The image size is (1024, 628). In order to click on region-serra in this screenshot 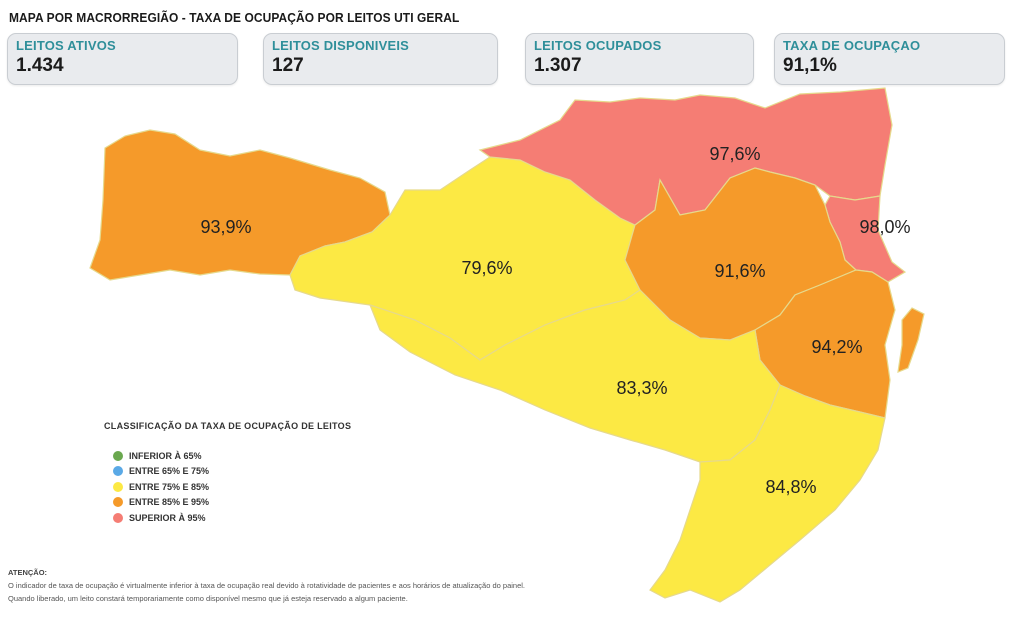, I will do `click(574, 376)`.